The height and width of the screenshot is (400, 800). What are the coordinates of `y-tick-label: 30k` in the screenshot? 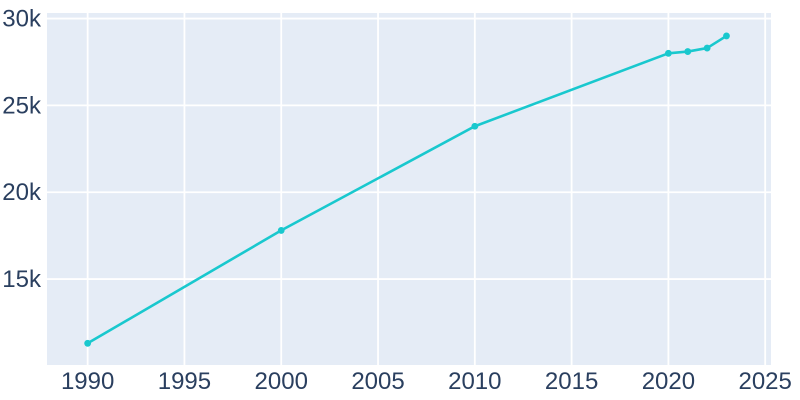 It's located at (22, 19).